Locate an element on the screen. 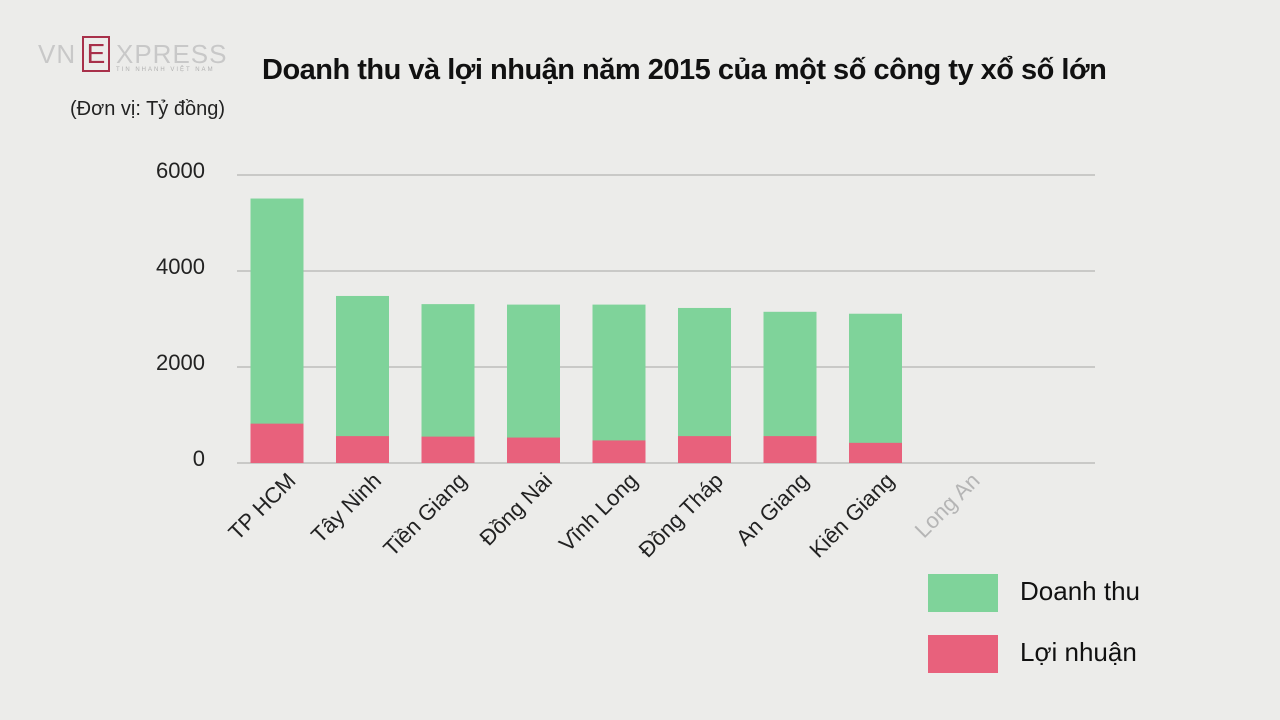 The width and height of the screenshot is (1280, 720). y-tick-label: 6000 is located at coordinates (180, 170).